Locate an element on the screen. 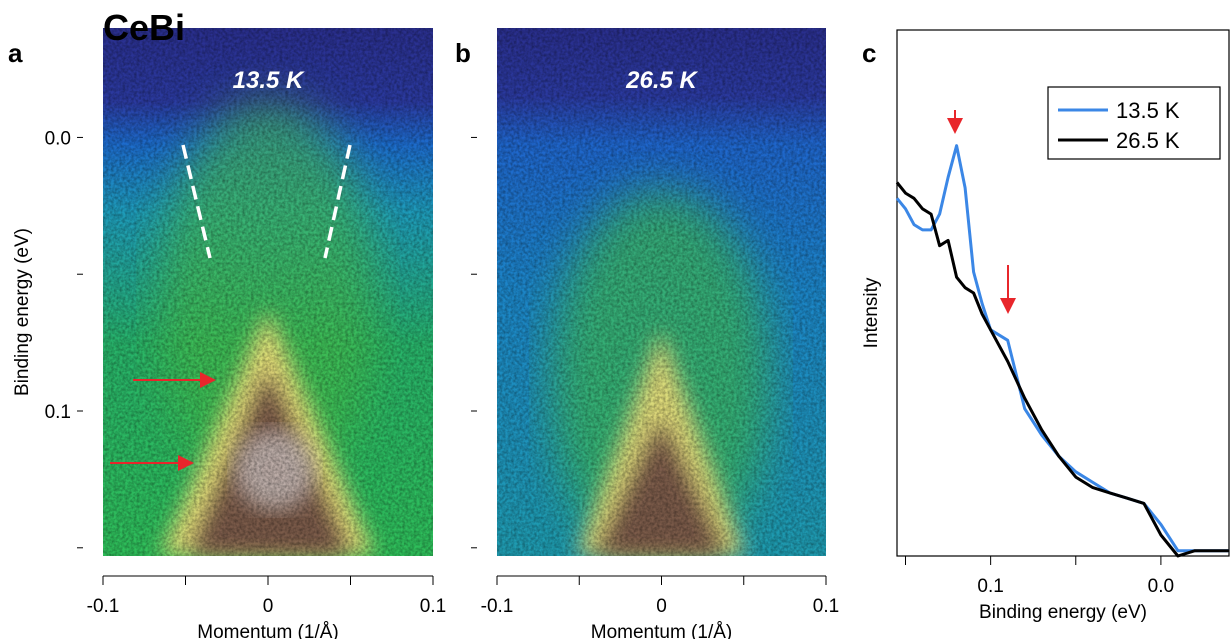 This screenshot has height=644, width=1231. x-axis-label: Binding energy (eV) is located at coordinates (1063, 612).